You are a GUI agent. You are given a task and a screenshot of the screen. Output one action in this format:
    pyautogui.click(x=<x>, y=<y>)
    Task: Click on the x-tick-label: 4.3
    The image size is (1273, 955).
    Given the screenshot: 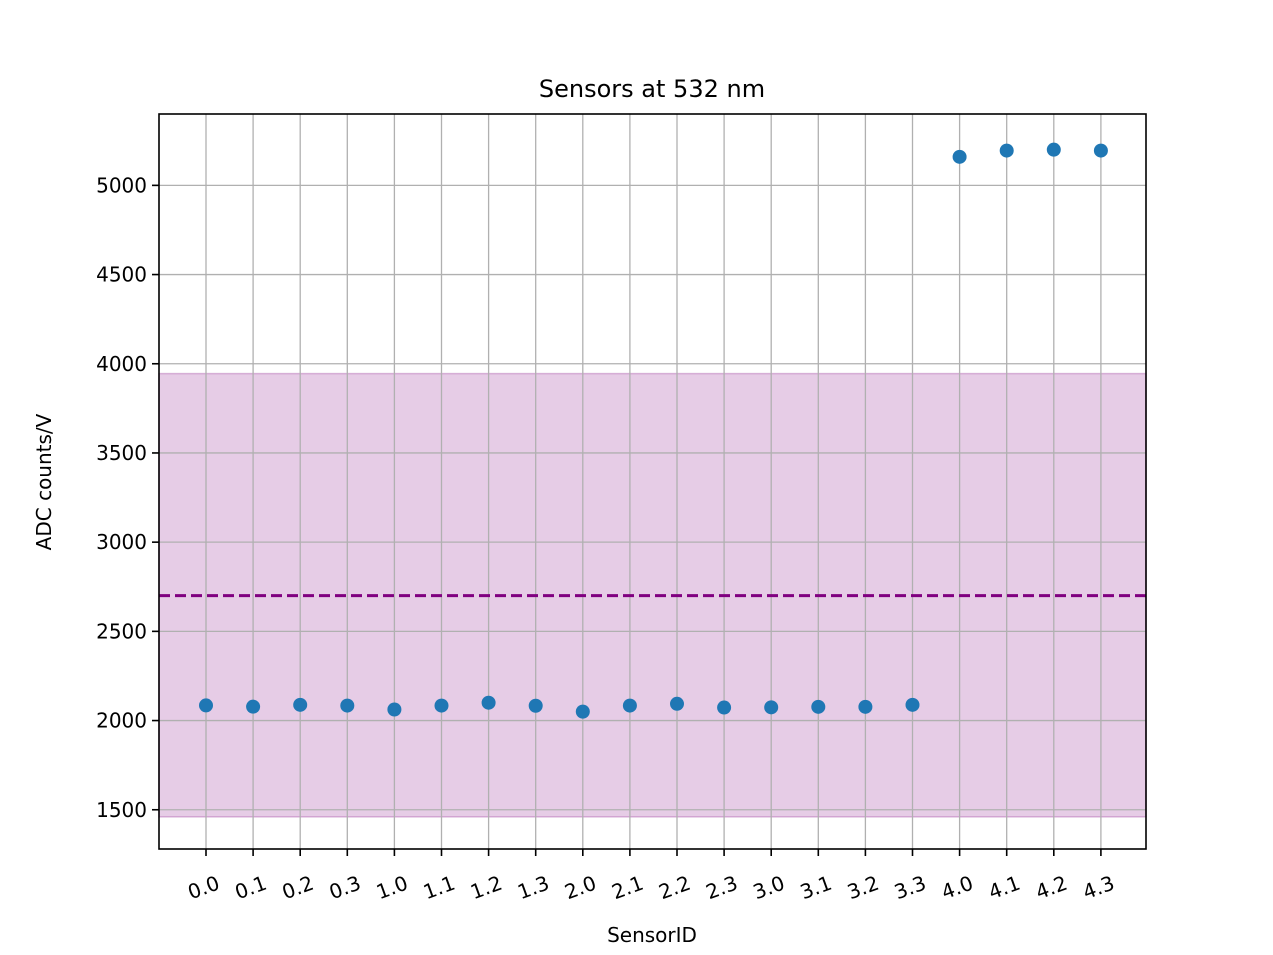 What is the action you would take?
    pyautogui.click(x=1098, y=887)
    